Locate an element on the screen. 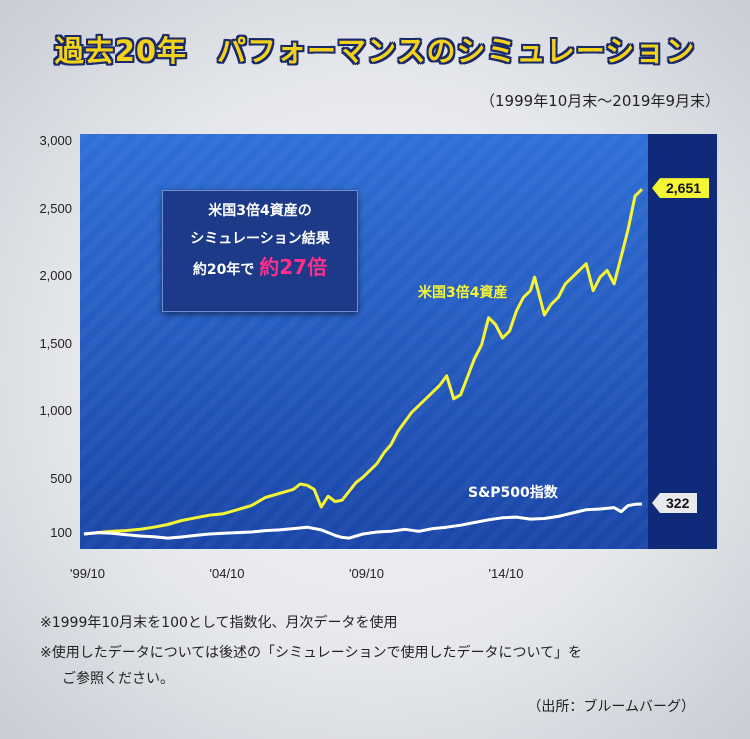  side-band is located at coordinates (682, 341).